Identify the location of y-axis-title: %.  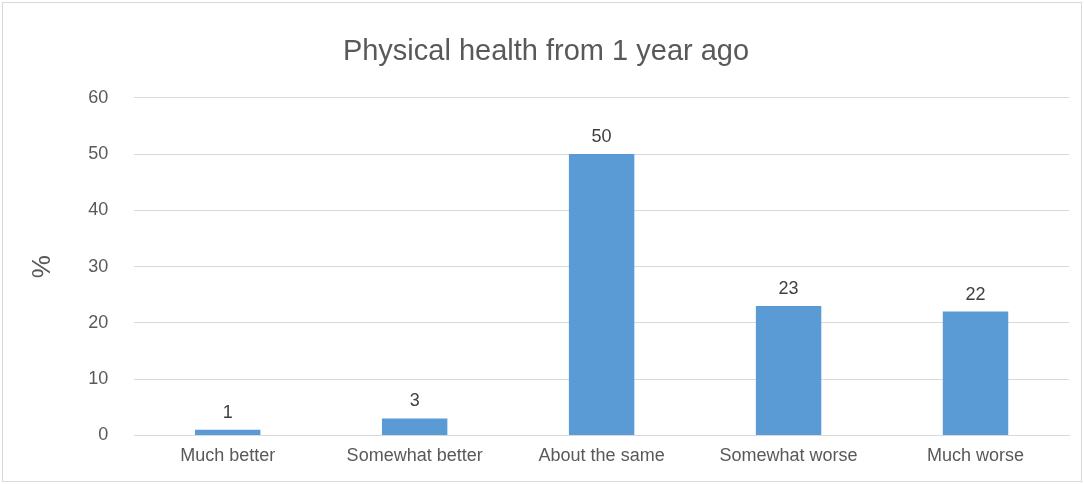
(40, 267).